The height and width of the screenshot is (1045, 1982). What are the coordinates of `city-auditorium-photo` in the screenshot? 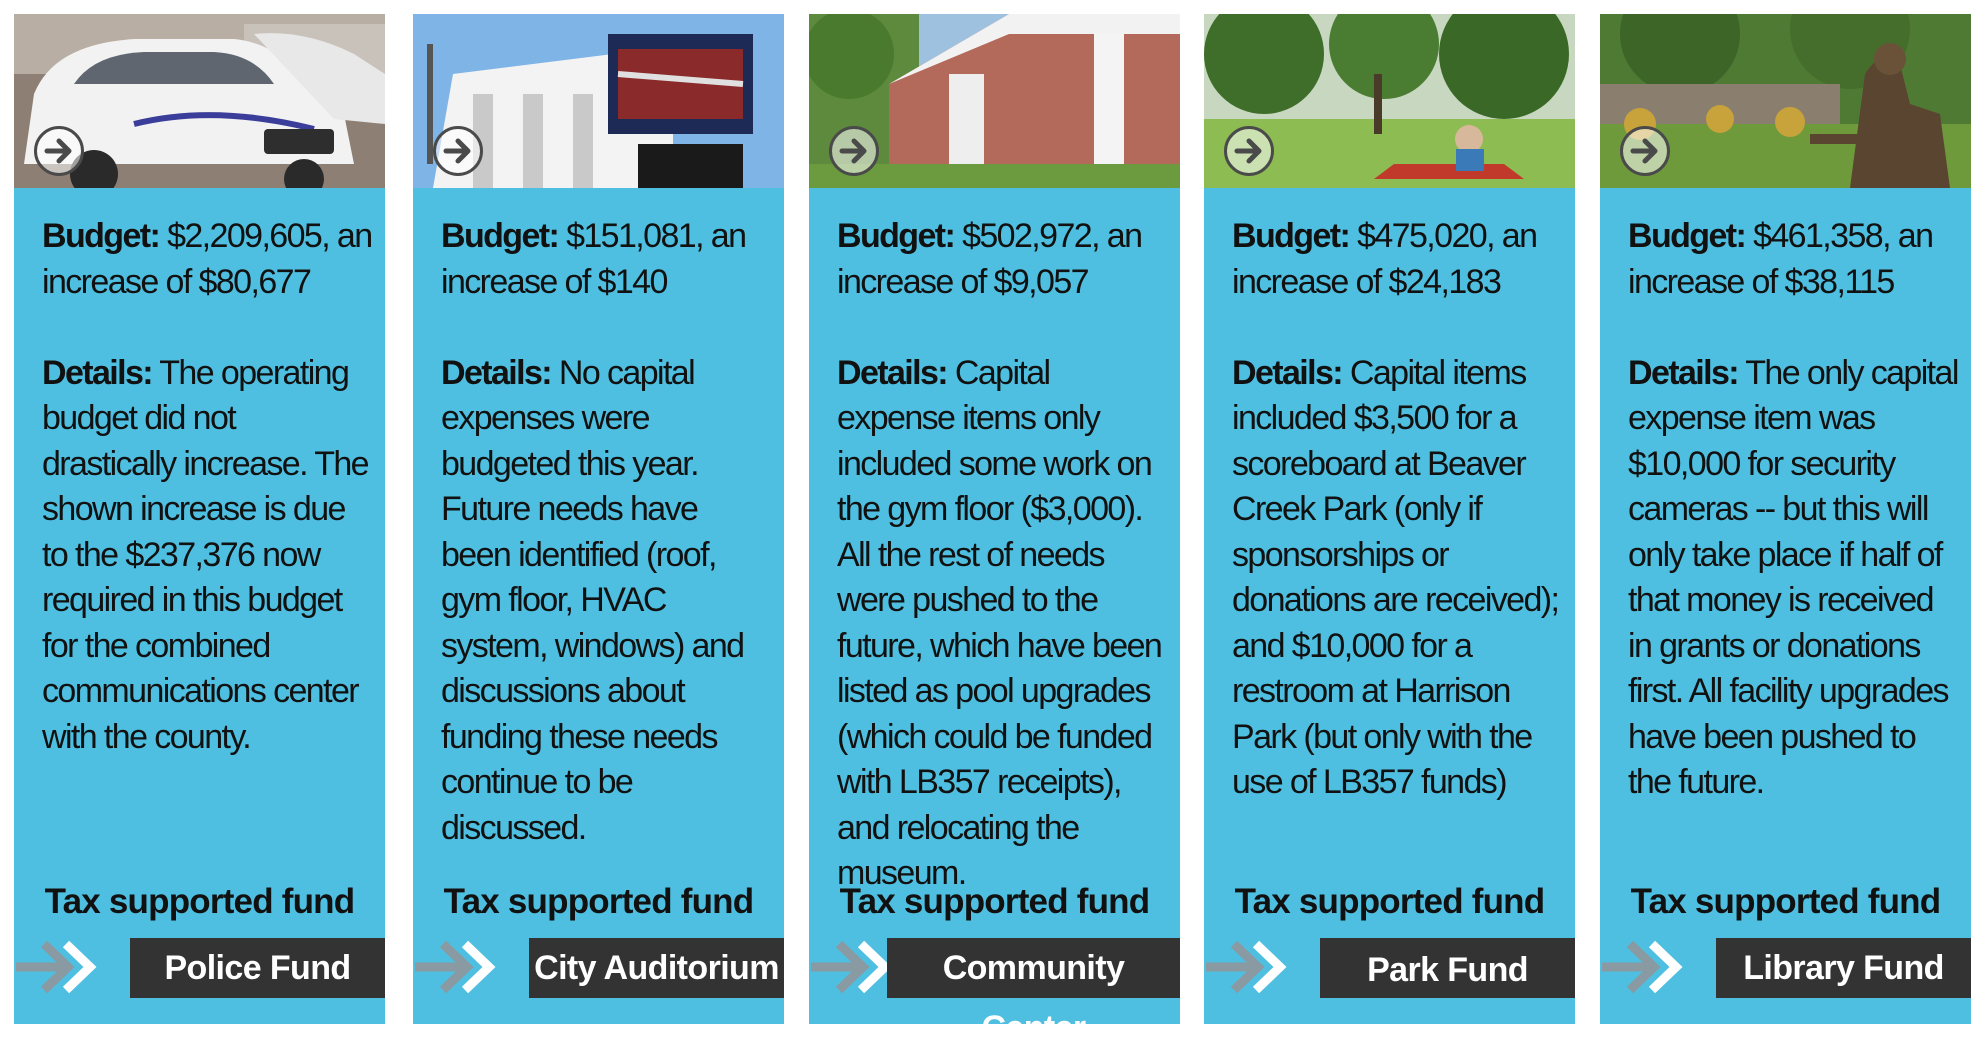 It's located at (598, 101).